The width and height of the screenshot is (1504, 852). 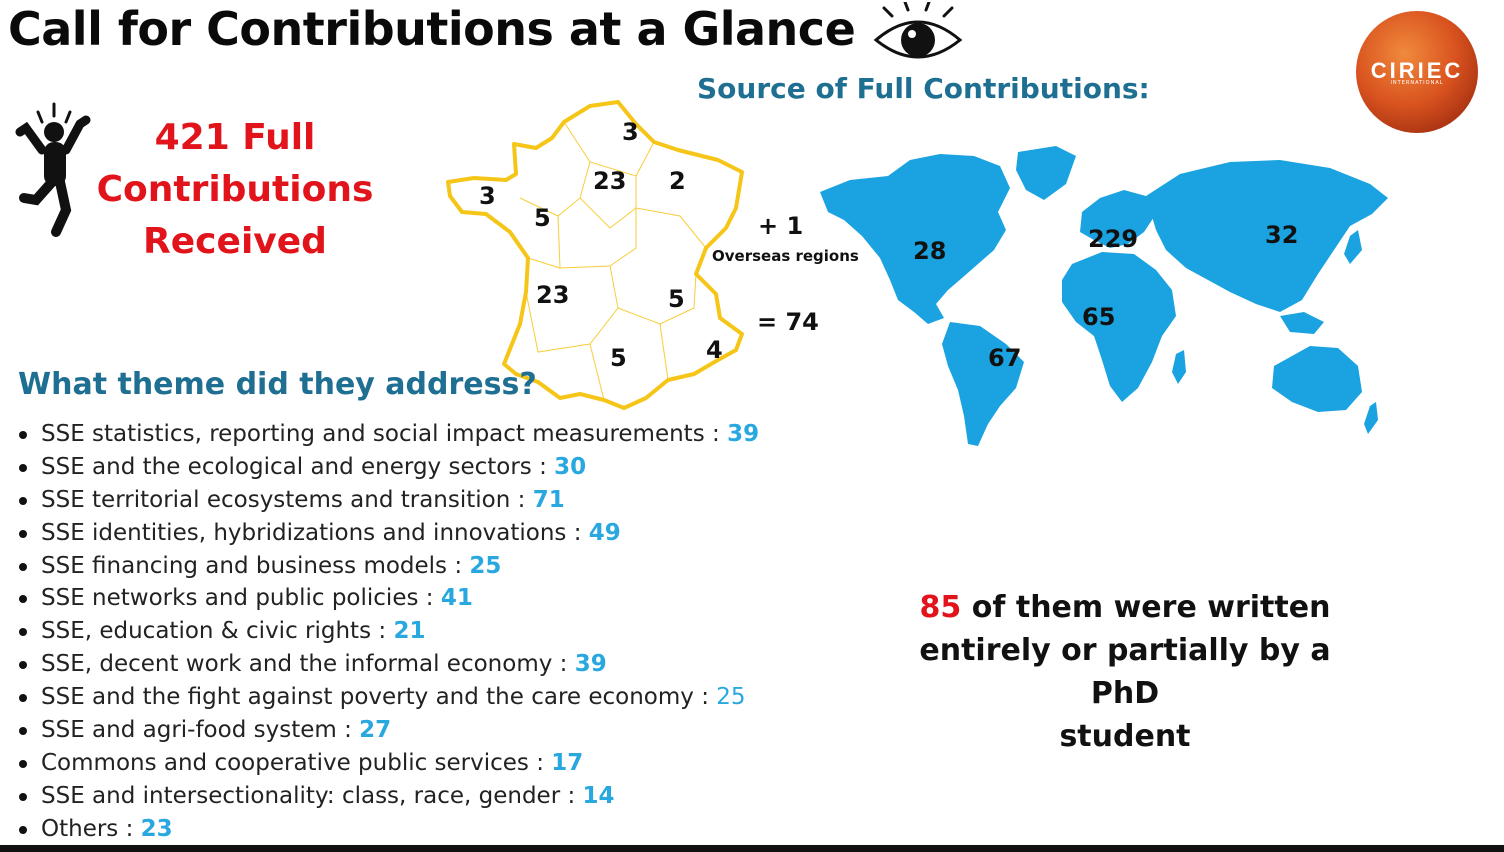 I want to click on france-region-west-count: 5, so click(x=542, y=218).